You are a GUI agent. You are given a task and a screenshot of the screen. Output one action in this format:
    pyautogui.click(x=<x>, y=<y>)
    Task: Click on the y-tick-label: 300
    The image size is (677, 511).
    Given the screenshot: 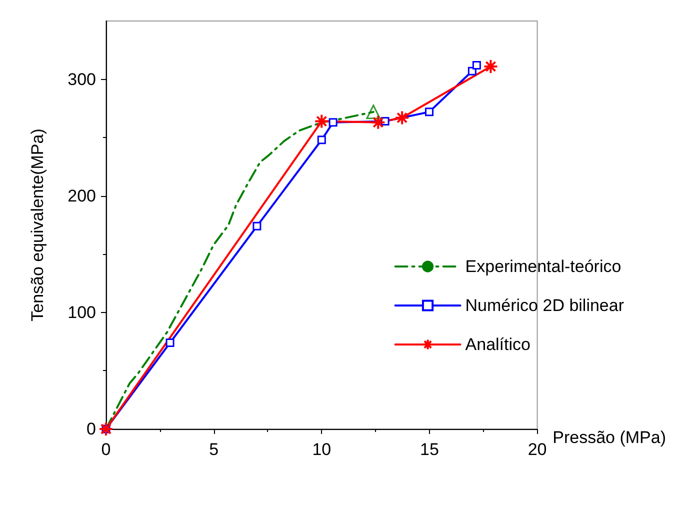 What is the action you would take?
    pyautogui.click(x=82, y=79)
    